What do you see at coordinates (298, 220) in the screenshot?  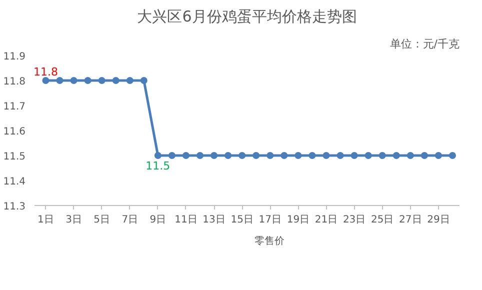 I see `x-tick-label: 19日` at bounding box center [298, 220].